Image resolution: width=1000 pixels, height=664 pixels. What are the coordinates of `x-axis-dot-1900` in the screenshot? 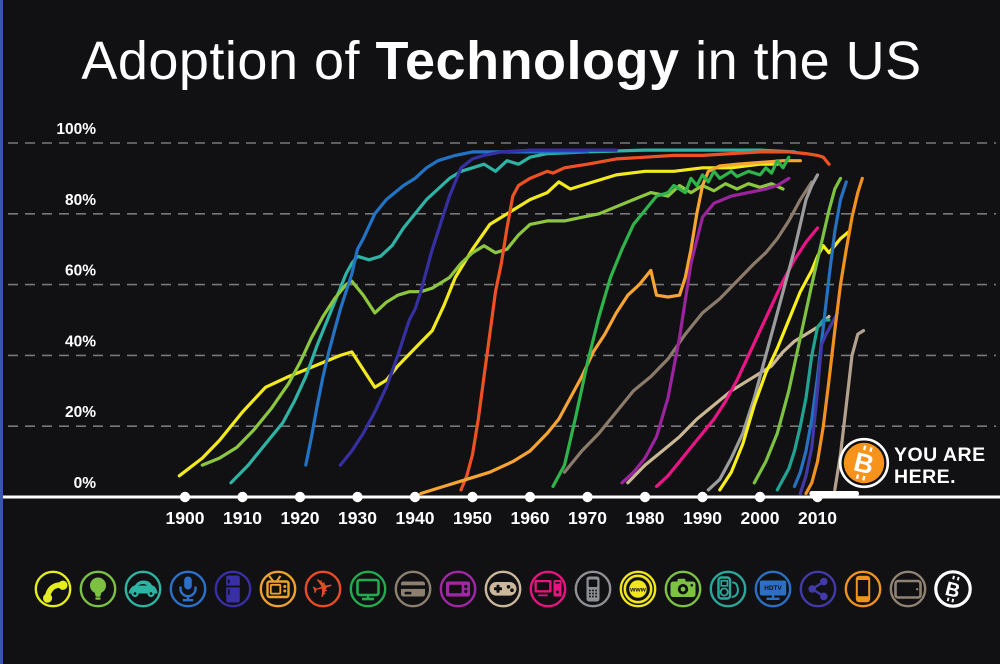 It's located at (185, 497).